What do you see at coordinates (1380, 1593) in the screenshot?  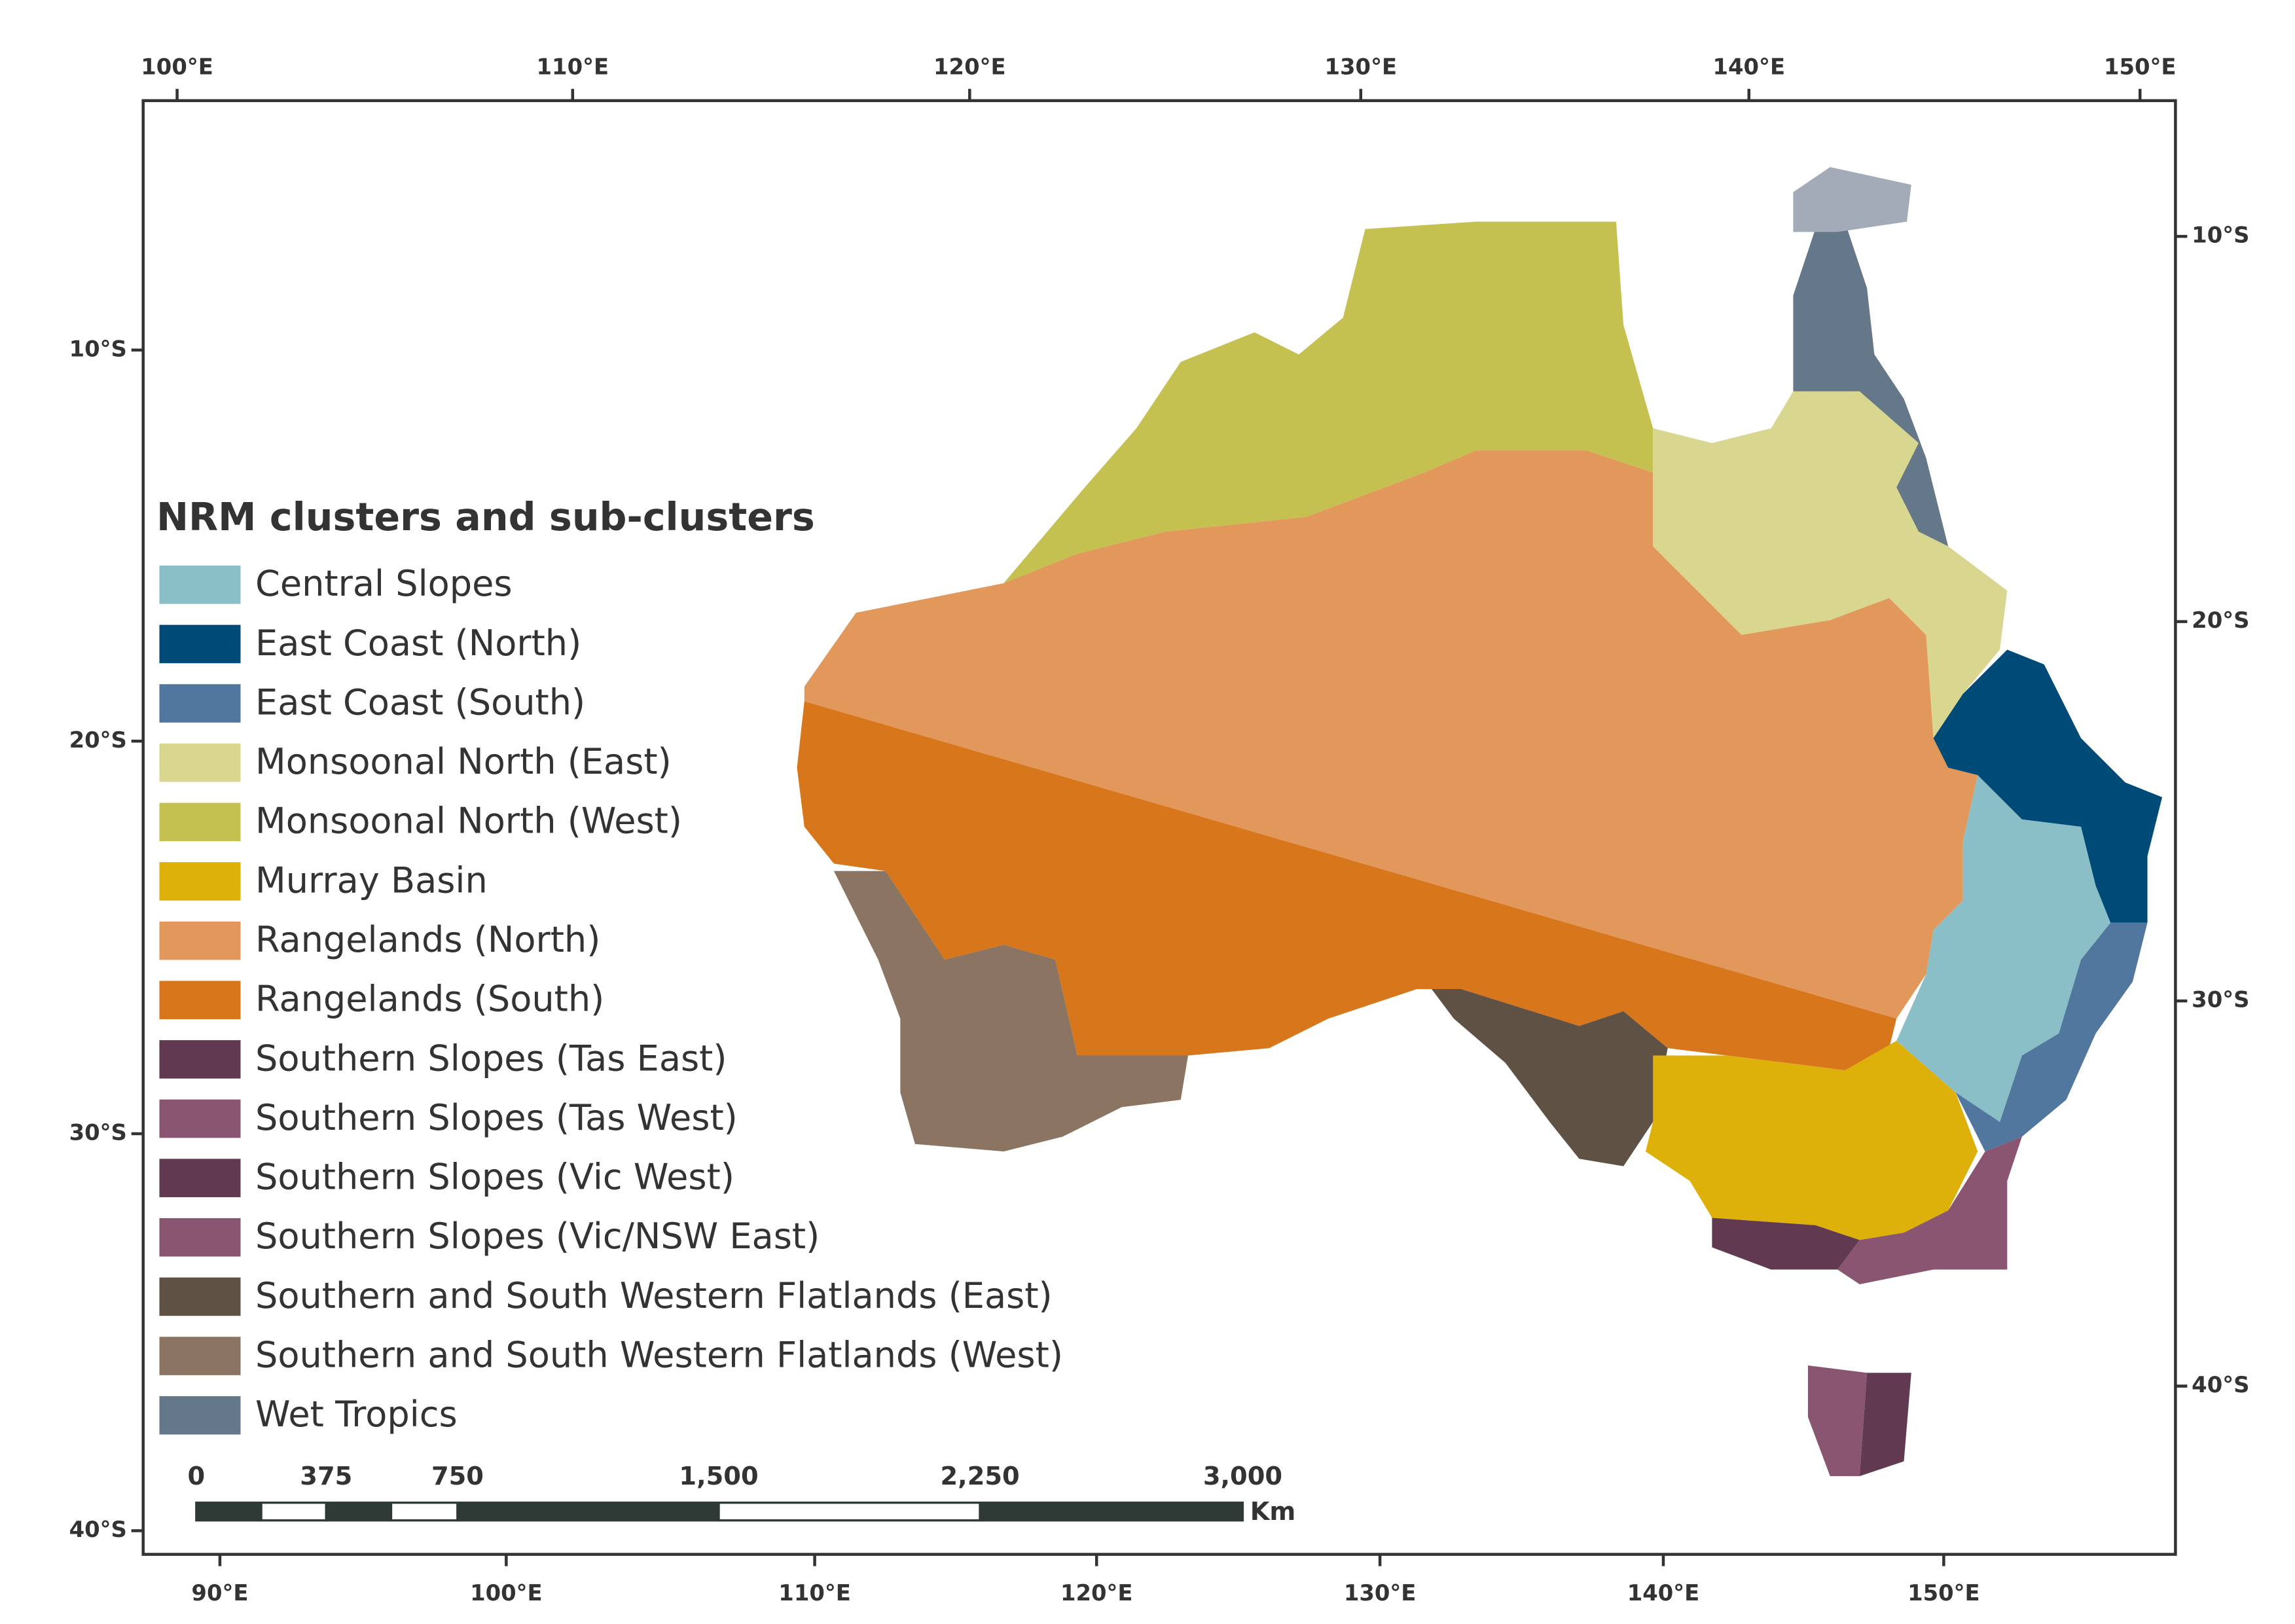 I see `bottom-label: 130°E` at bounding box center [1380, 1593].